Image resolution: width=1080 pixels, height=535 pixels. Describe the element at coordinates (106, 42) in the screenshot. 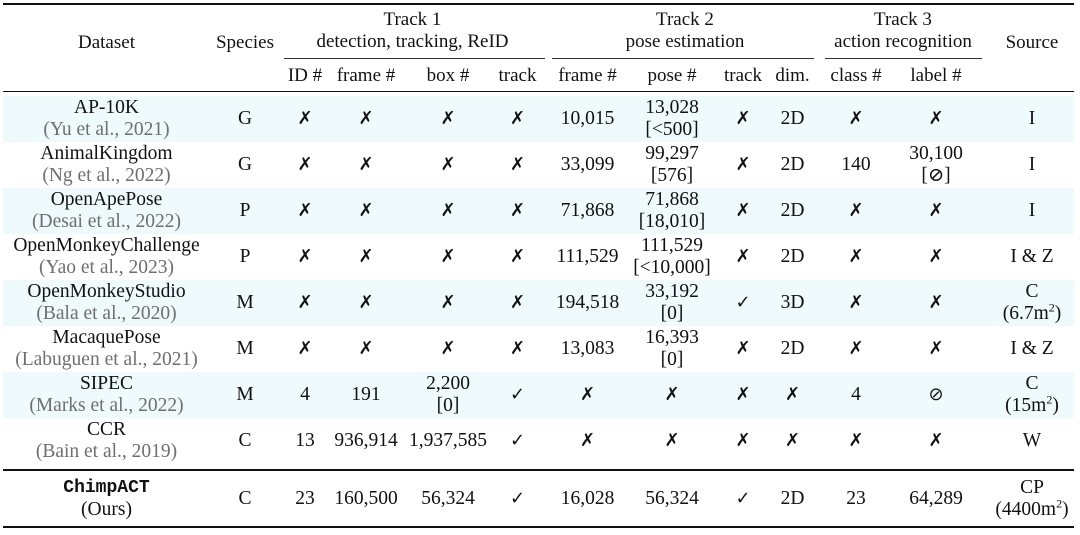

I see `header-dataset: Dataset` at that location.